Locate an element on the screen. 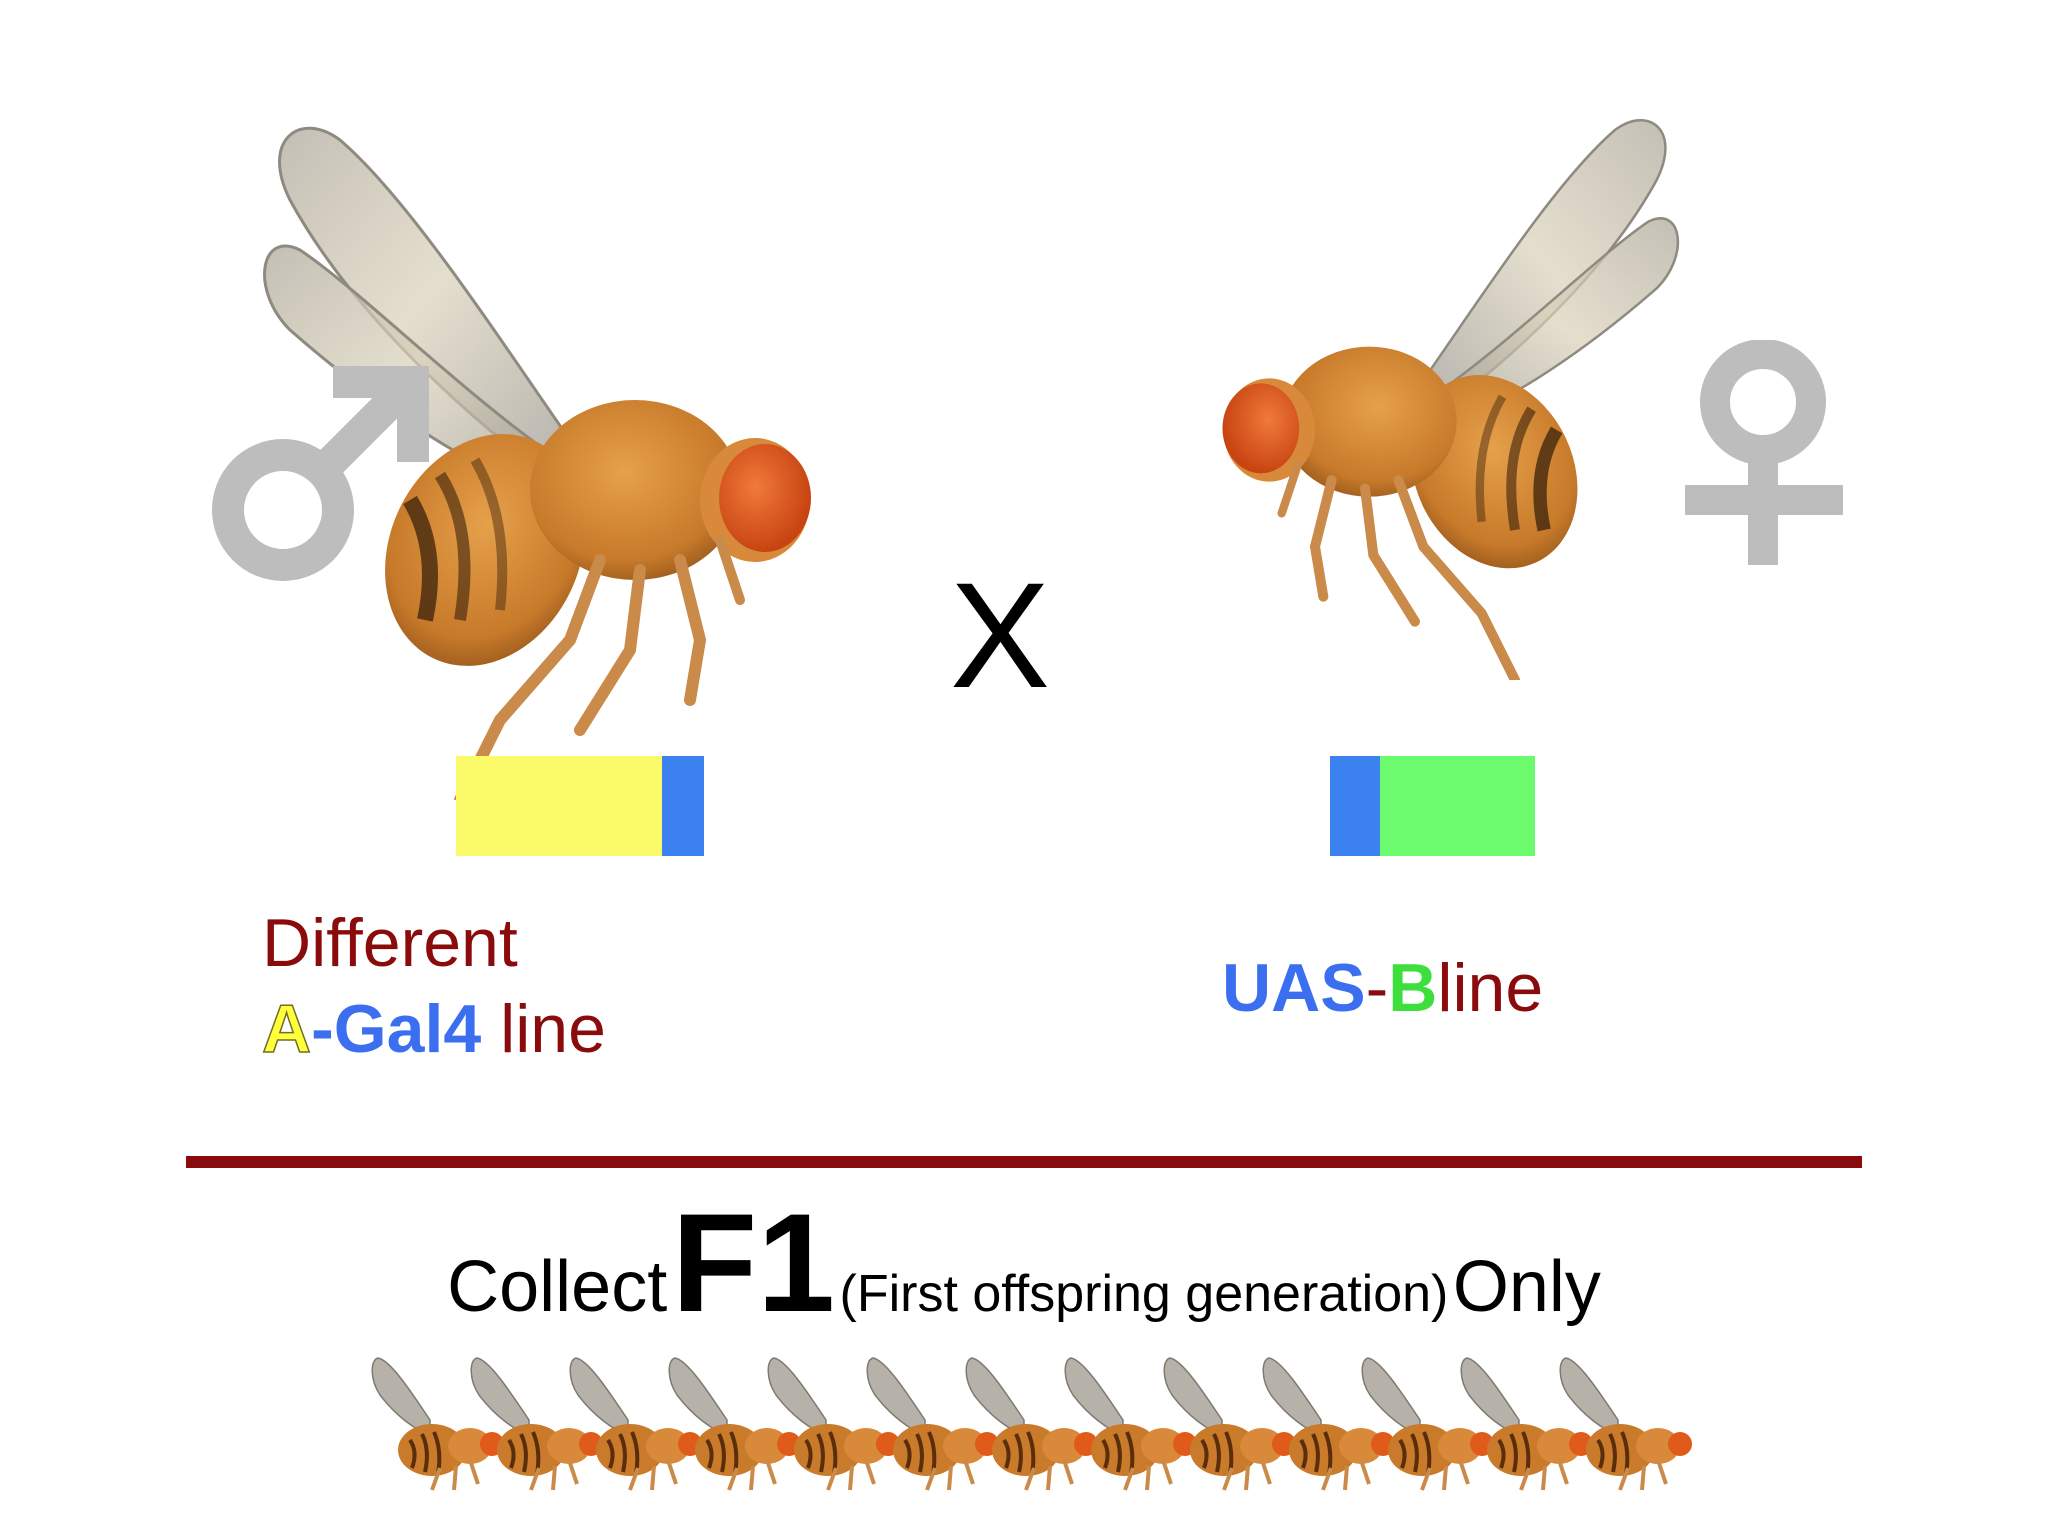  gal4-blue-segment is located at coordinates (683, 806).